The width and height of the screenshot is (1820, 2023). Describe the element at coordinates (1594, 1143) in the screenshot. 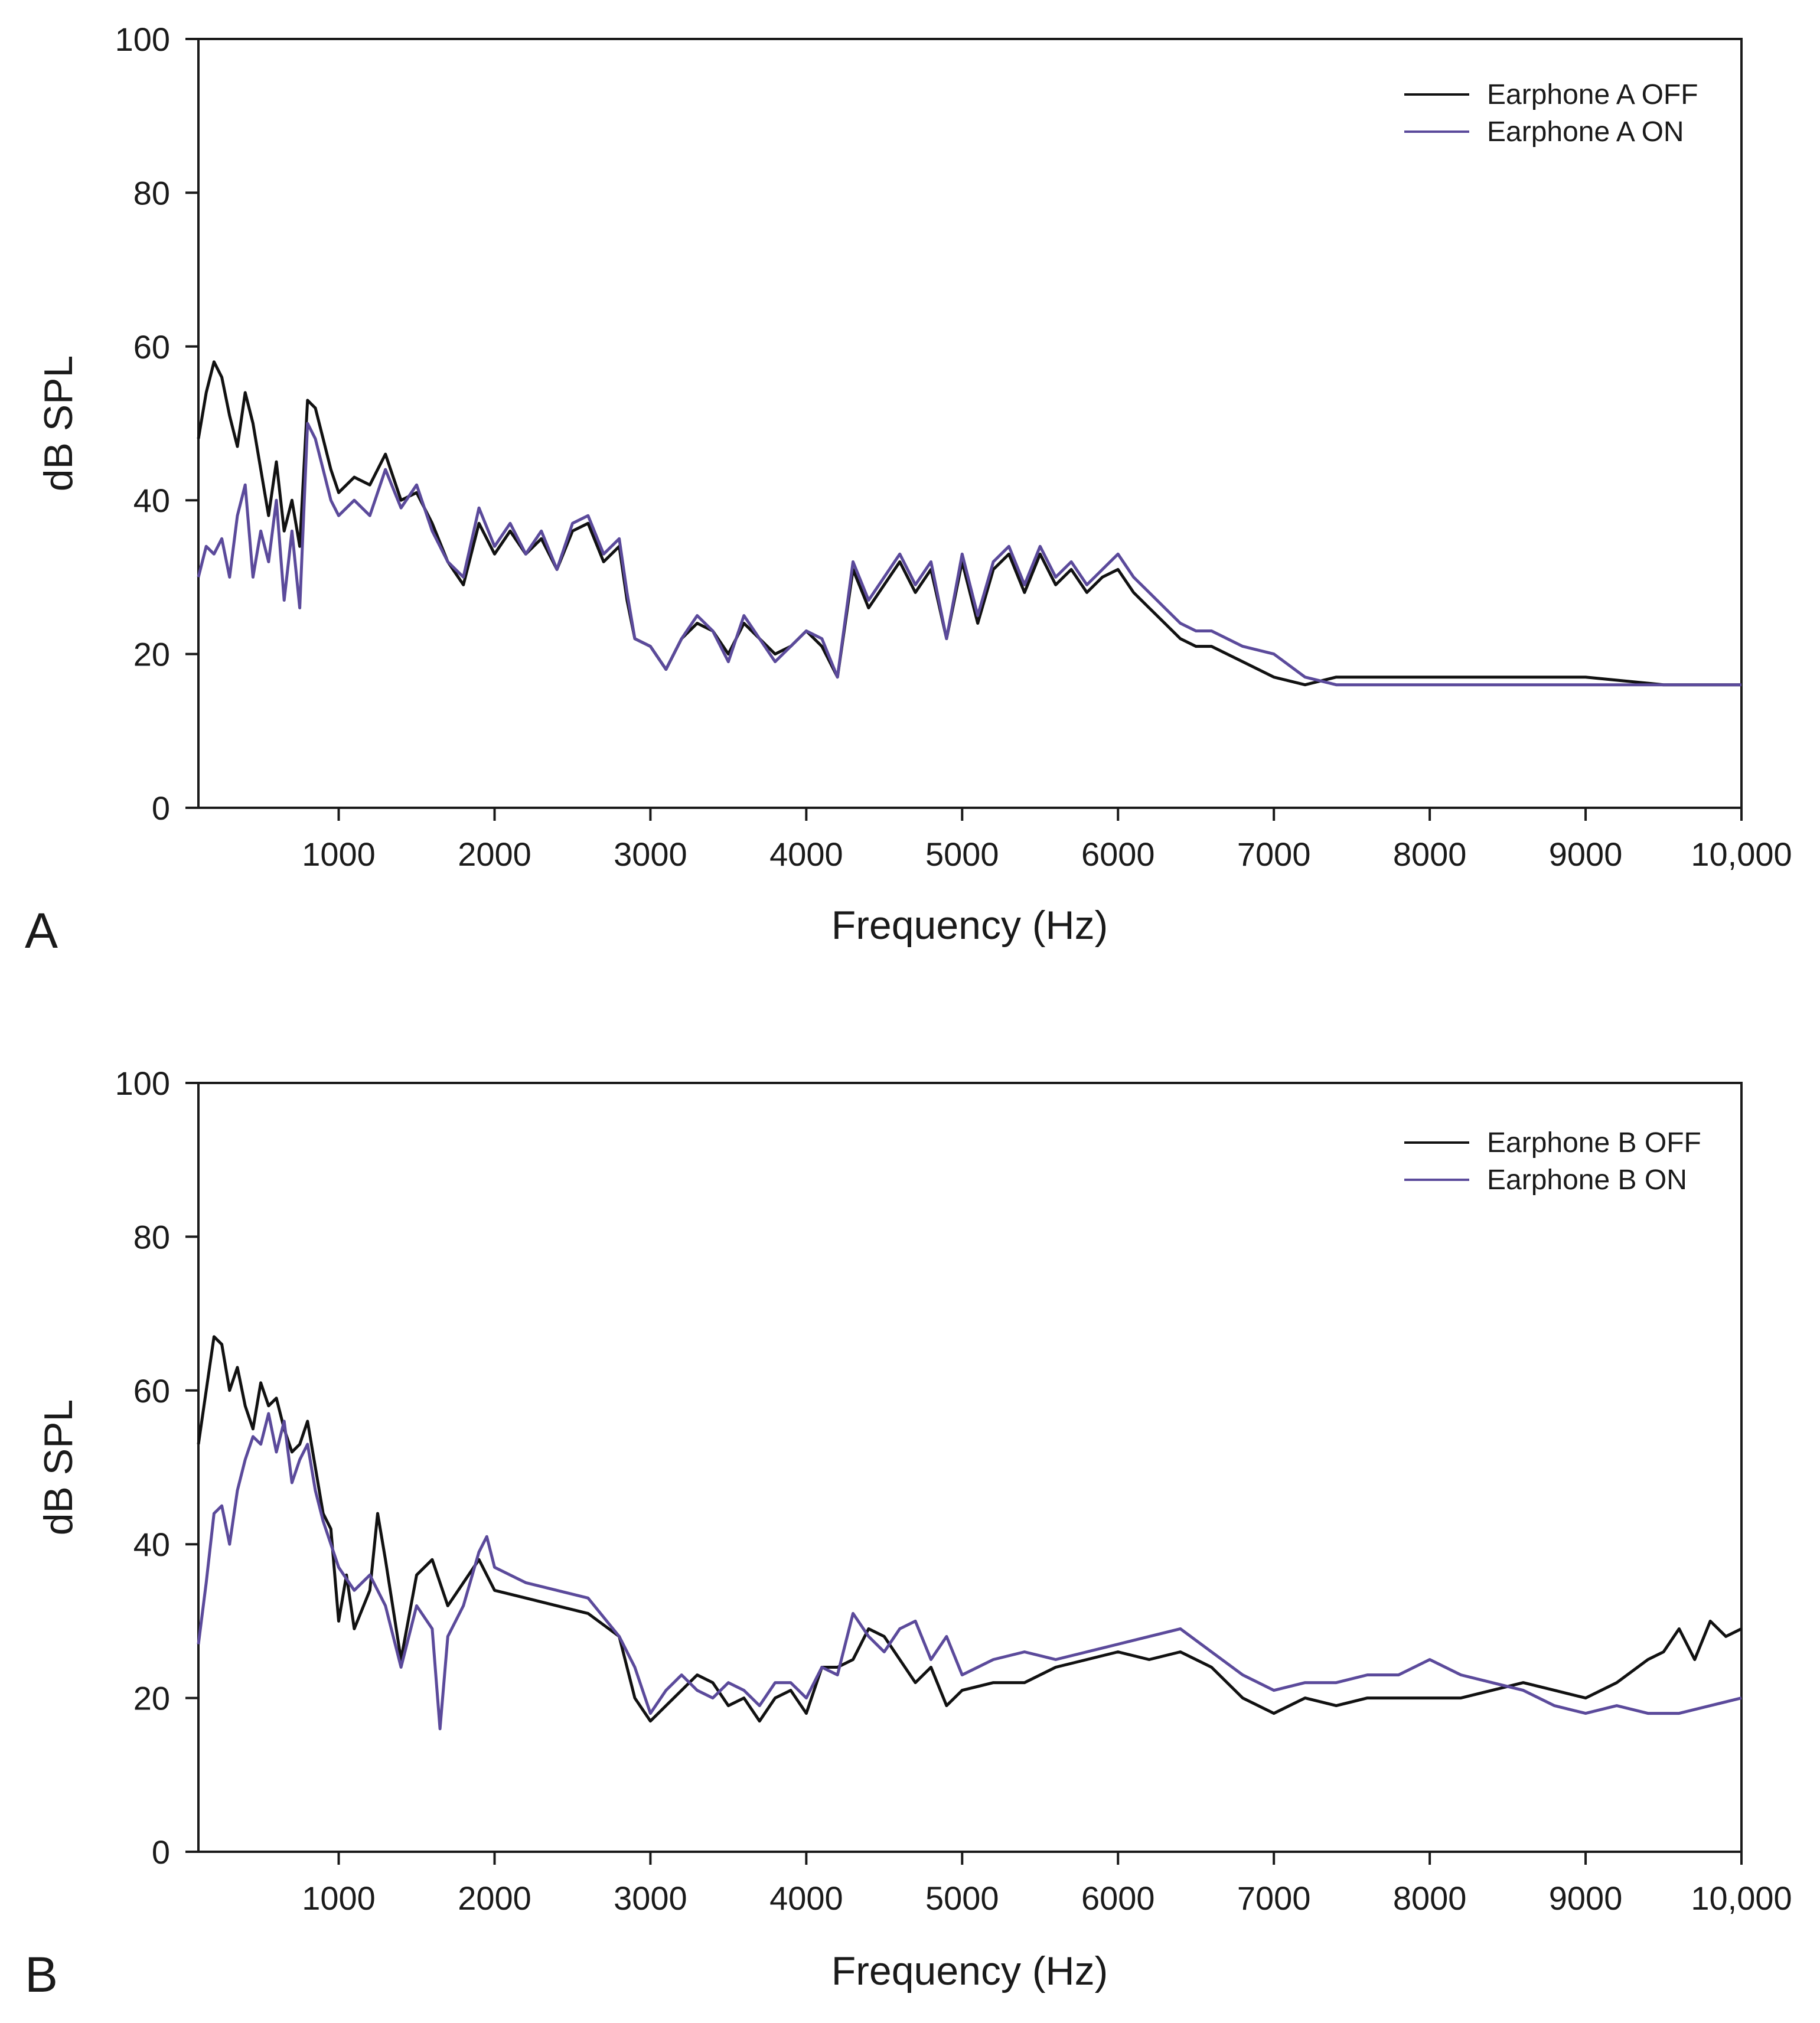

I see `legend-label-off: Earphone B OFF` at that location.